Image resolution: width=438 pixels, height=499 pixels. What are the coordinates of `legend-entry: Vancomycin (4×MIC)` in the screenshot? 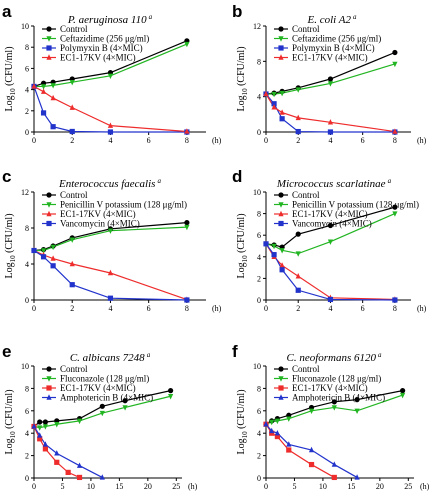 It's located at (100, 224).